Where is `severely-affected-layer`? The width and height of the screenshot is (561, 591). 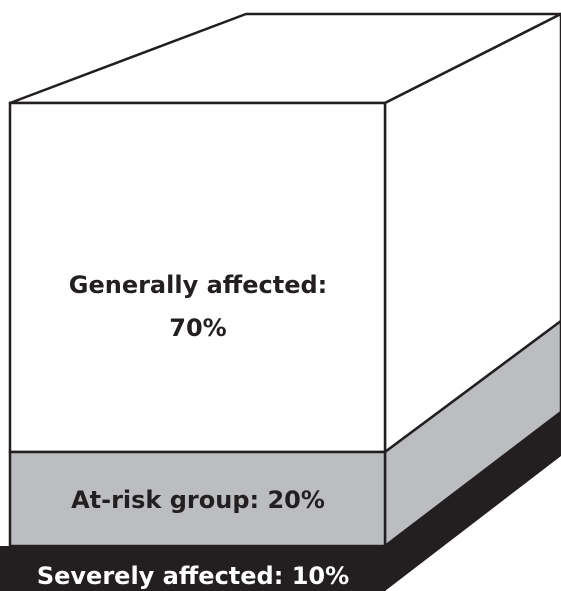
severely-affected-layer is located at coordinates (193, 568).